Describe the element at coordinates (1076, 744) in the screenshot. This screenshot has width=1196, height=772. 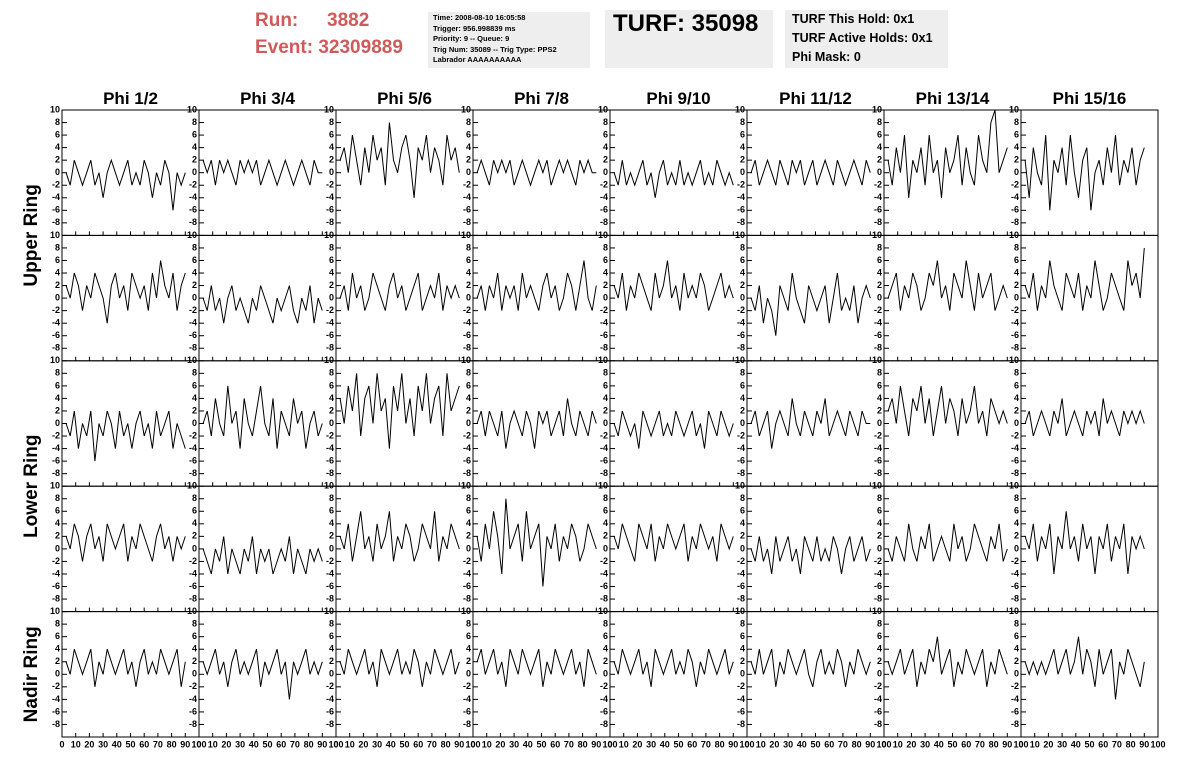
I see `x-tick-label: 40` at that location.